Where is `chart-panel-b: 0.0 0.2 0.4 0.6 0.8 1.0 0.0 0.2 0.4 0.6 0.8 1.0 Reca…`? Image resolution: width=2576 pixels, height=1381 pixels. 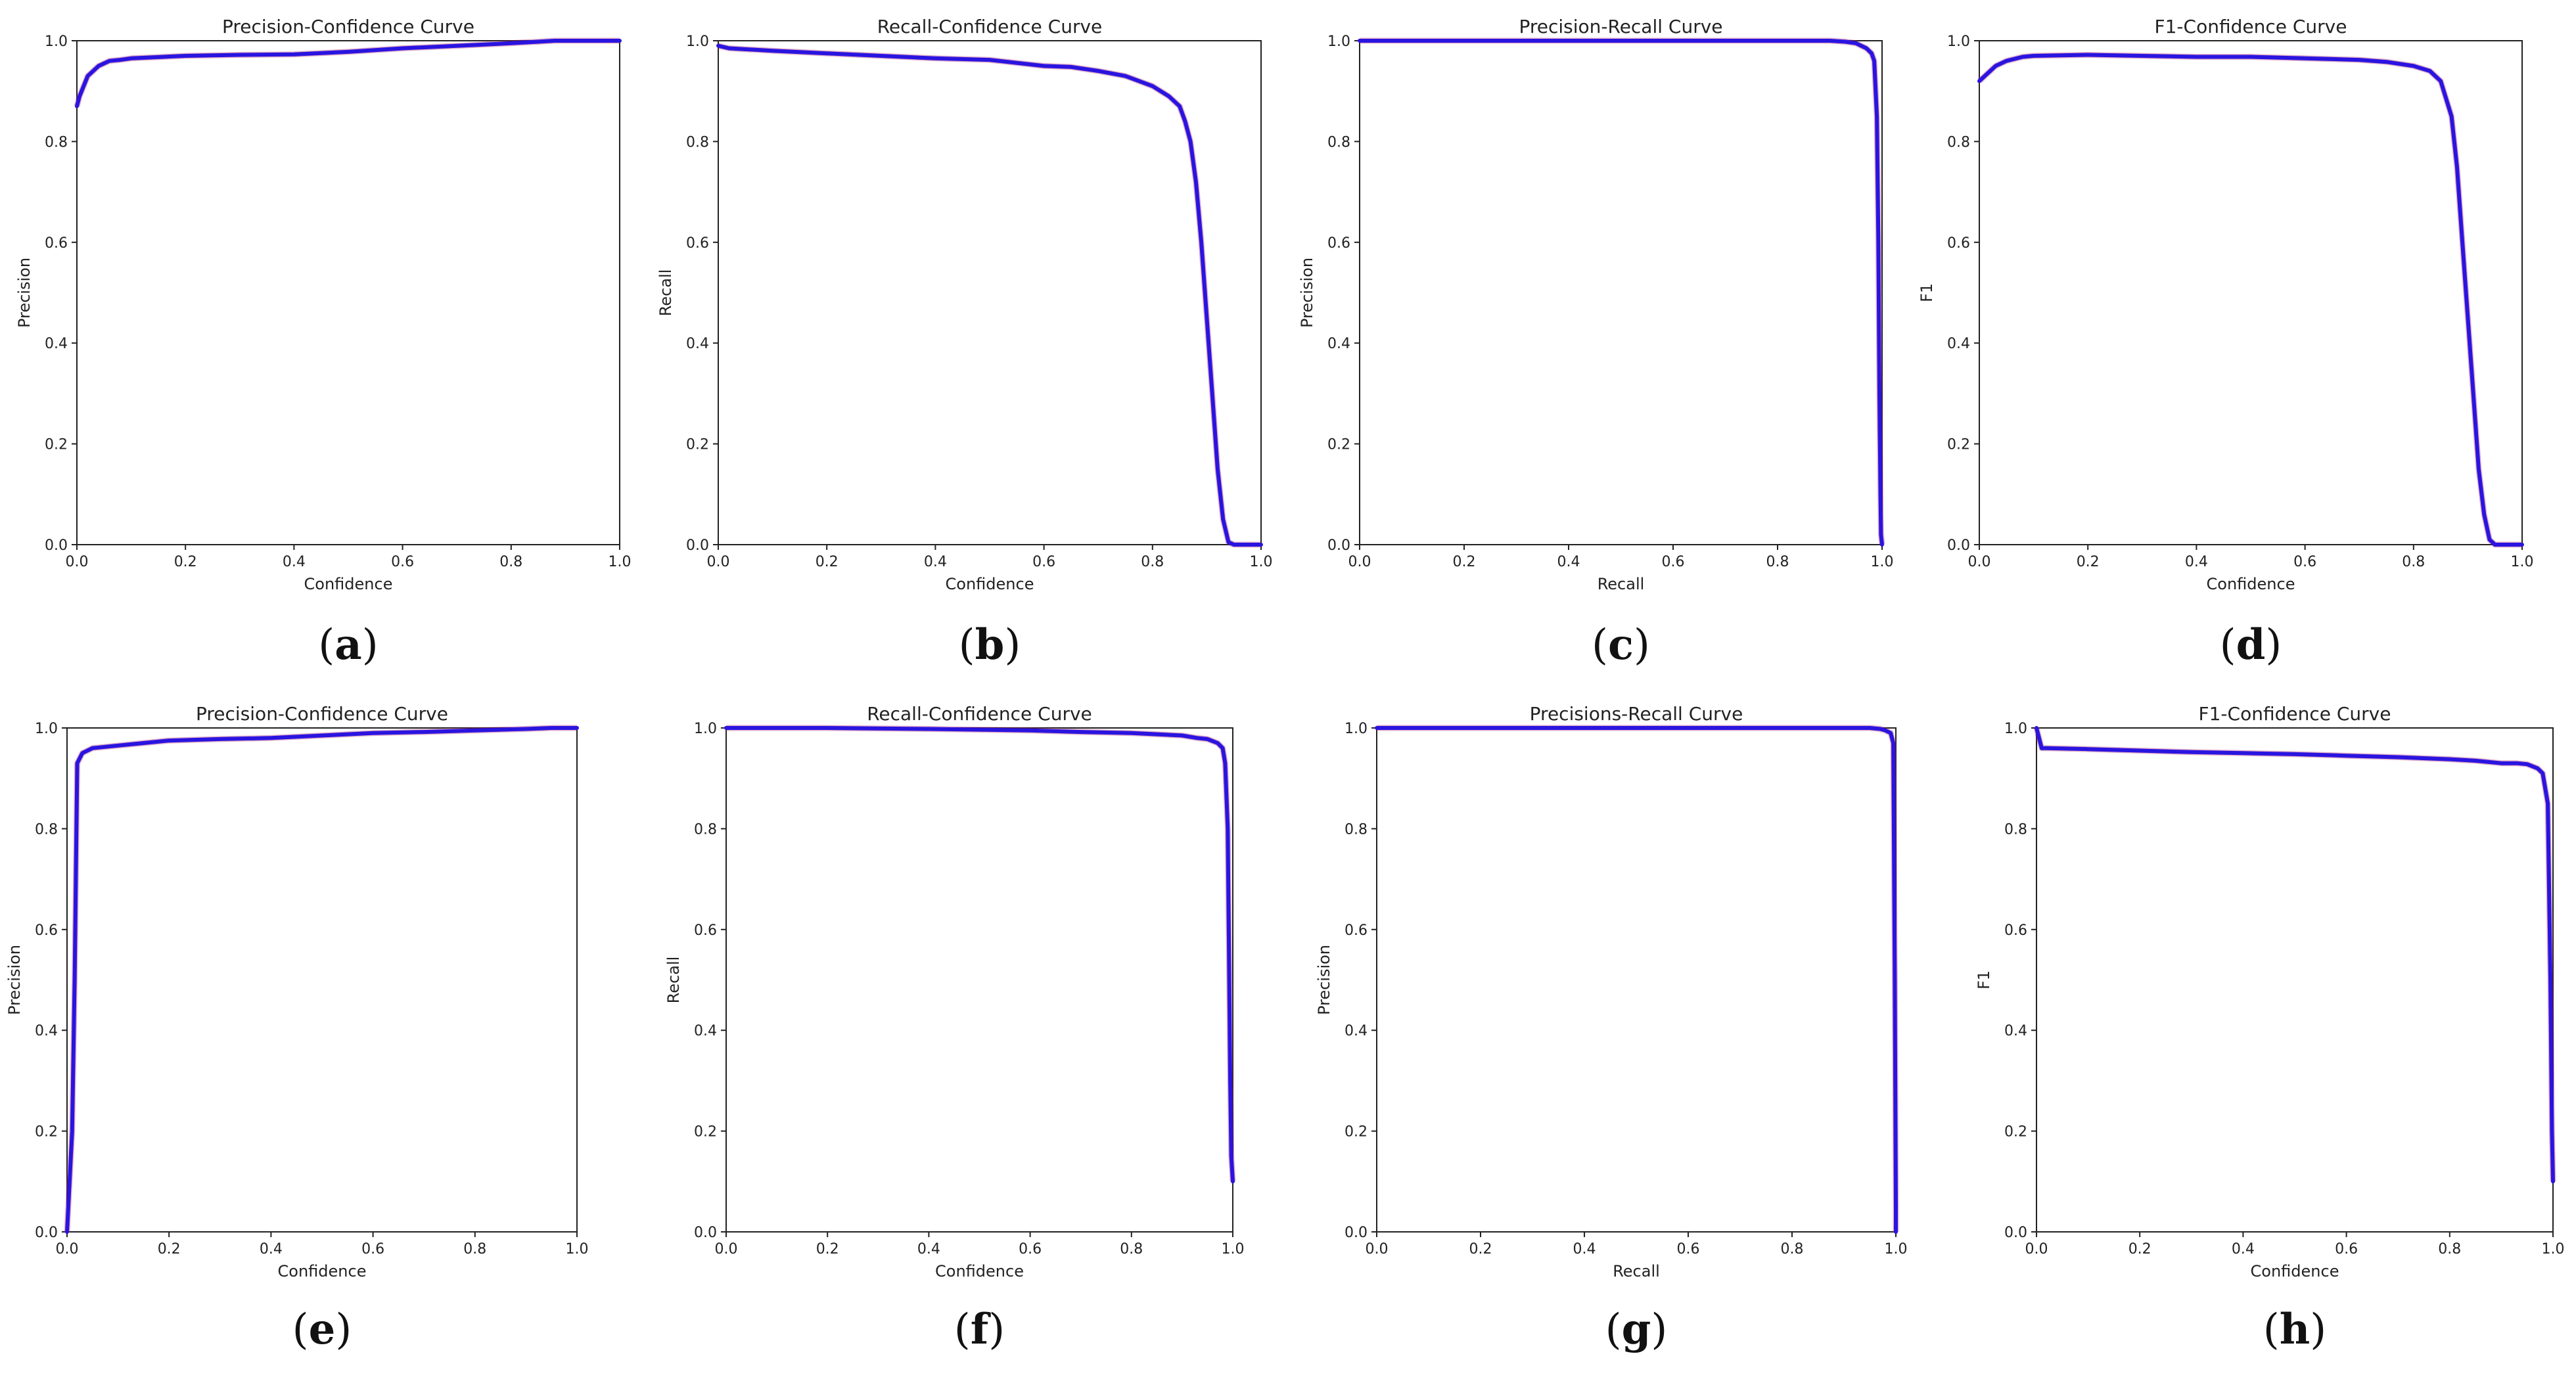 chart-panel-b: 0.0 0.2 0.4 0.6 0.8 1.0 0.0 0.2 0.4 0.6 0.8 1.0 Reca… is located at coordinates (965, 342).